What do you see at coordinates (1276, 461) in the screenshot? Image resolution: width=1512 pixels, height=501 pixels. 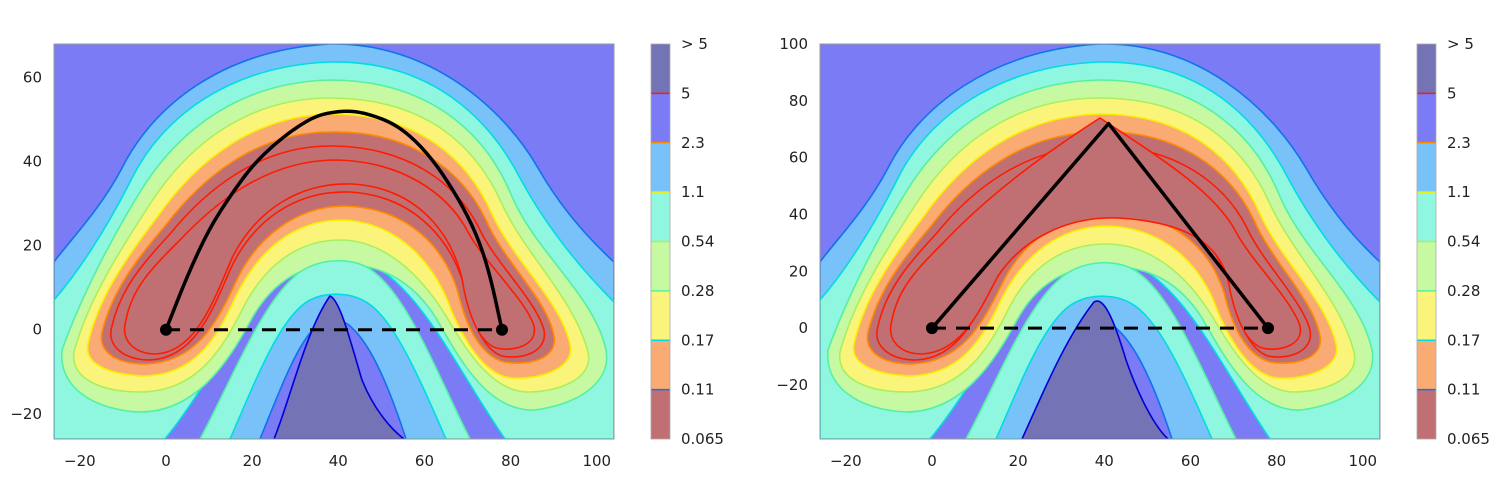 I see `right-x-tick: 80` at bounding box center [1276, 461].